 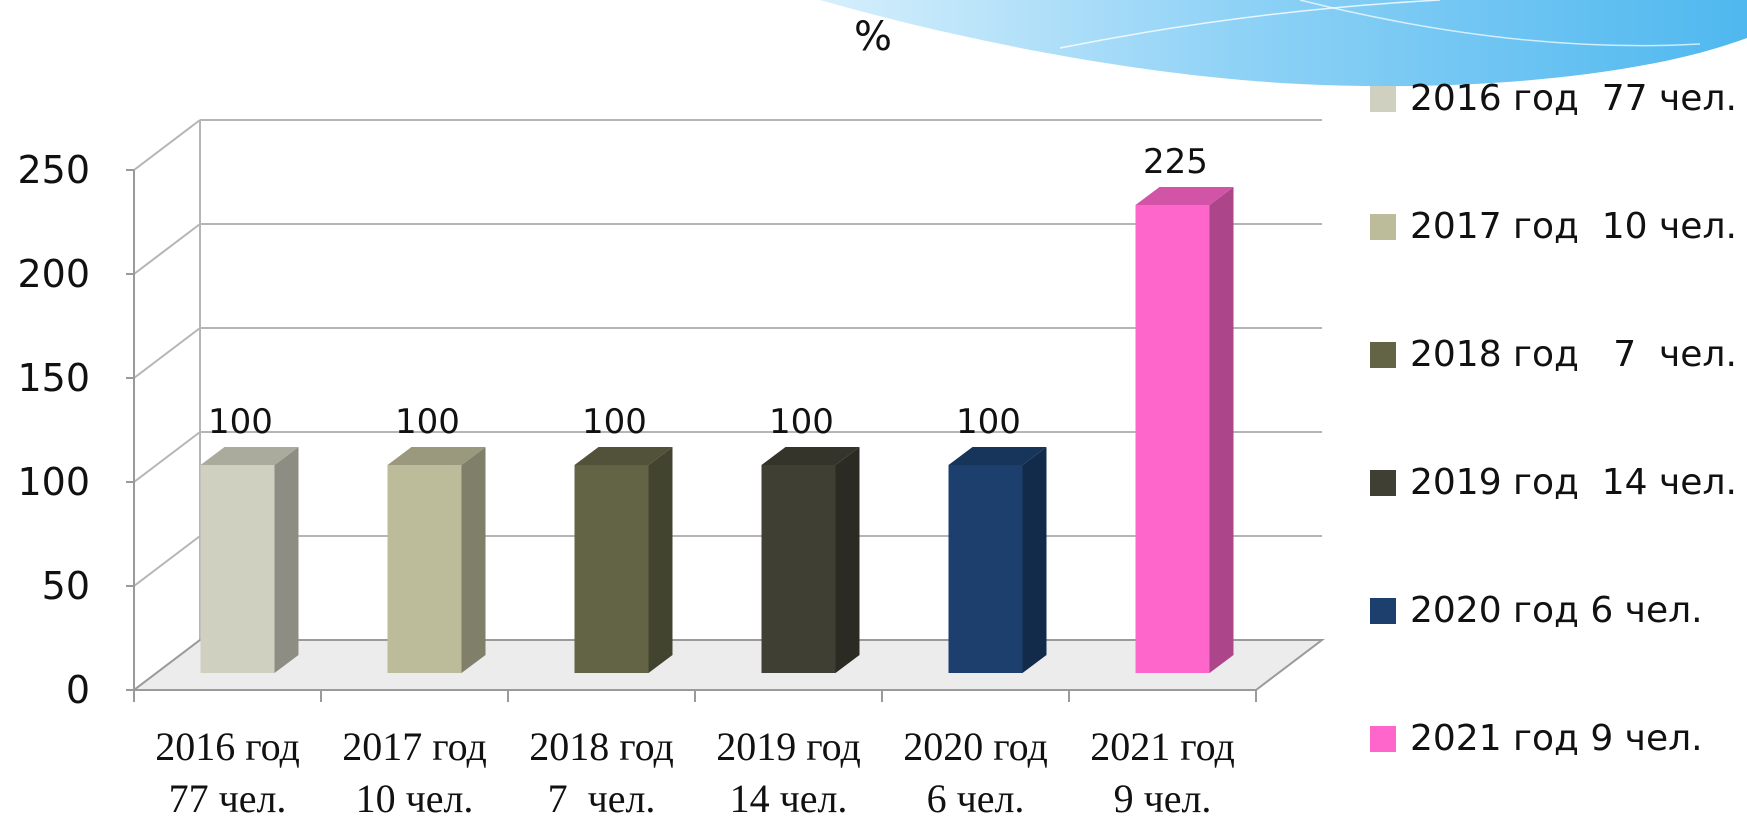 What do you see at coordinates (53, 482) in the screenshot?
I see `y-tick-label: 100` at bounding box center [53, 482].